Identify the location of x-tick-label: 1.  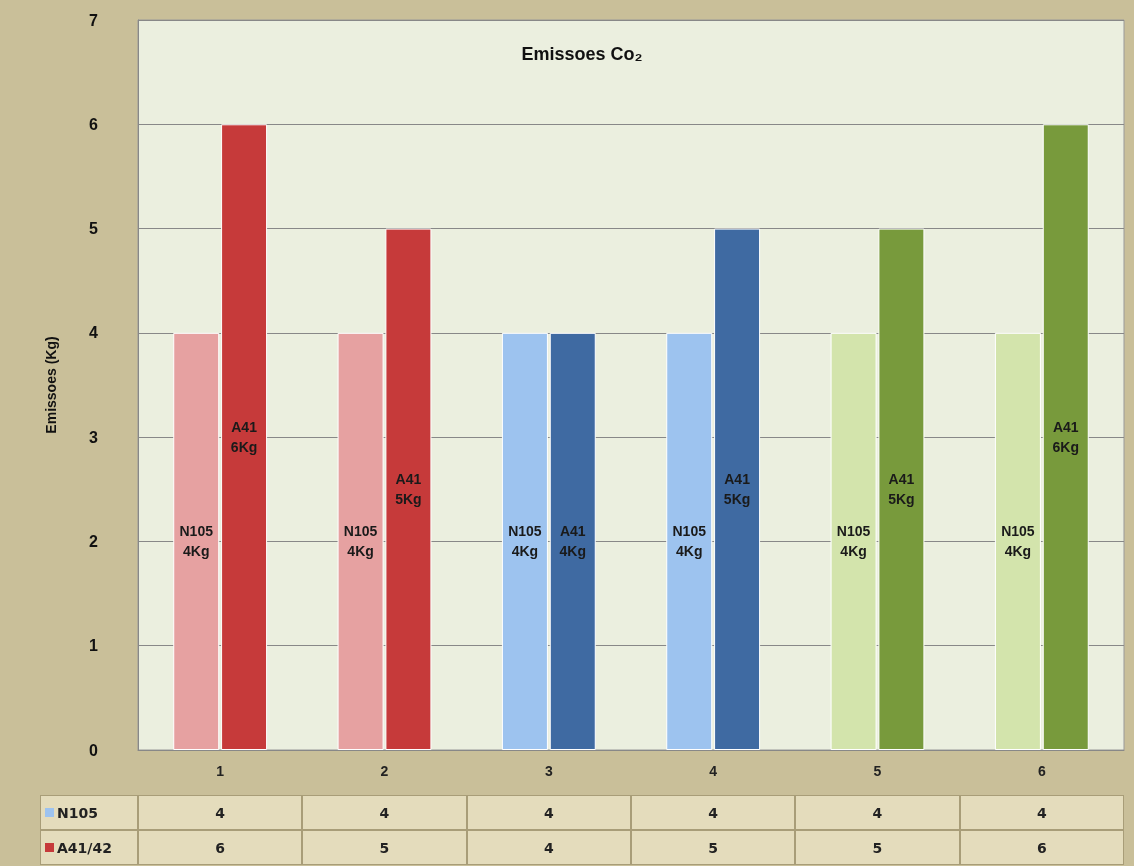
(220, 771).